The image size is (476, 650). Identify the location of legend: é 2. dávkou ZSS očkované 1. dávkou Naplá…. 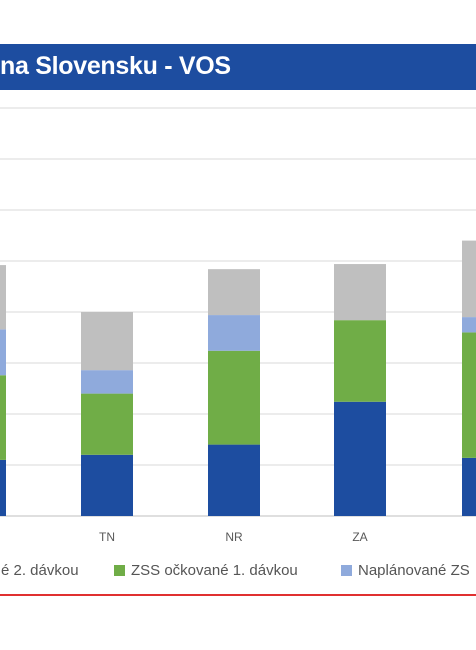
(238, 572).